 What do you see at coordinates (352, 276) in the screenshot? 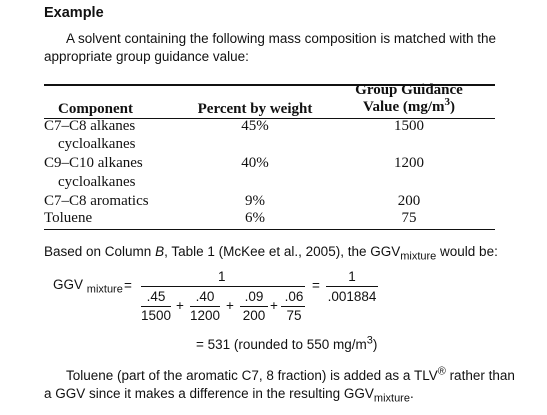
I see `second-numerator: 1` at bounding box center [352, 276].